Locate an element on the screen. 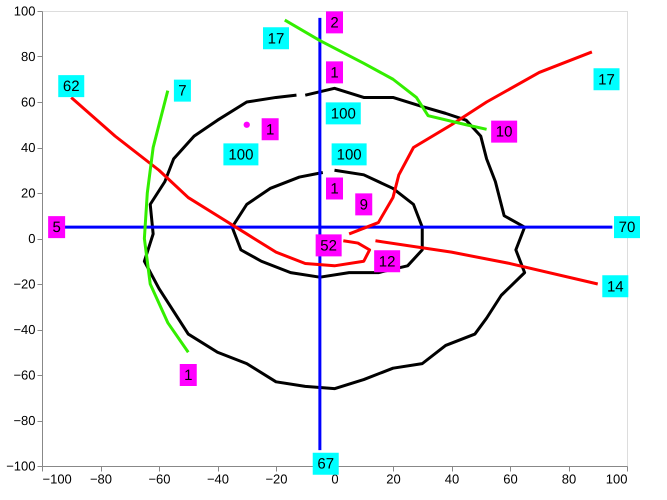 This screenshot has height=500, width=667. x-tick-label: 60 is located at coordinates (510, 479).